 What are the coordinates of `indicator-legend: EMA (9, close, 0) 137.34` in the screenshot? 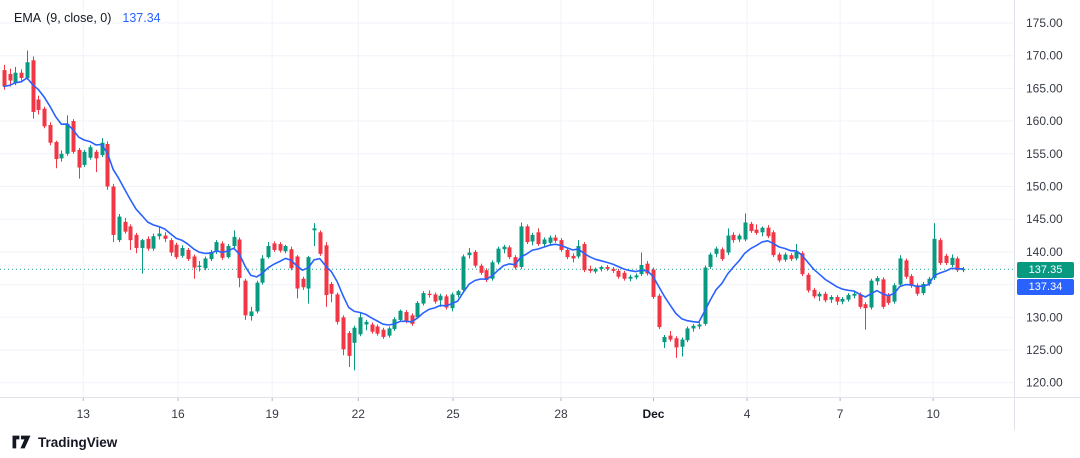 It's located at (87, 18).